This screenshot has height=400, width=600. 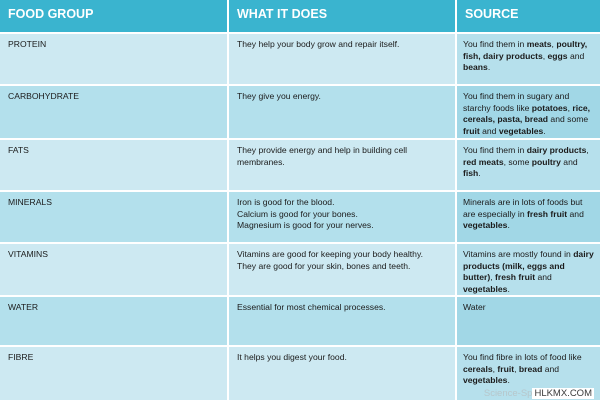 I want to click on what-it-does-line: Calcium is good for your bones., so click(x=297, y=213).